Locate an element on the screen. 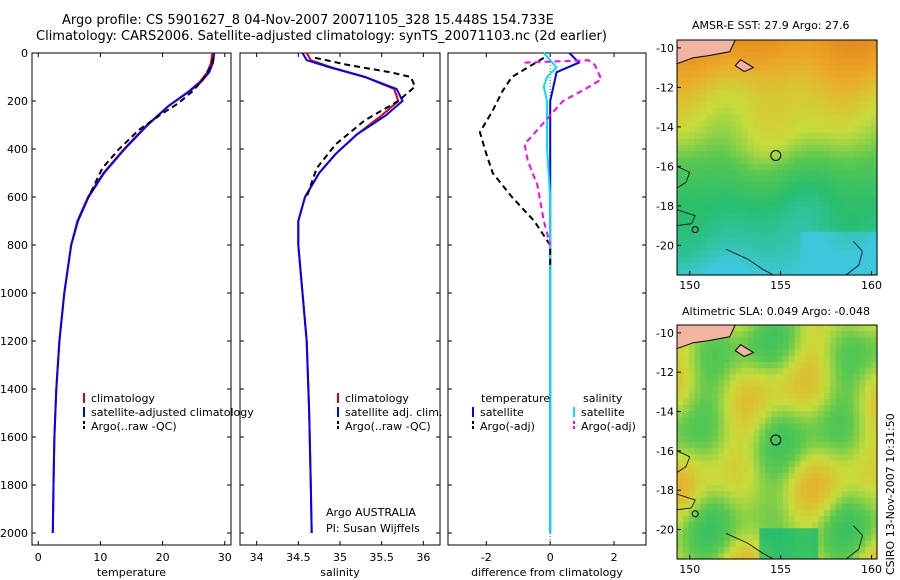 This screenshot has width=900, height=580. sst-map-title: AMSR-E SST: 27.9 Argo: 27.6 is located at coordinates (771, 25).